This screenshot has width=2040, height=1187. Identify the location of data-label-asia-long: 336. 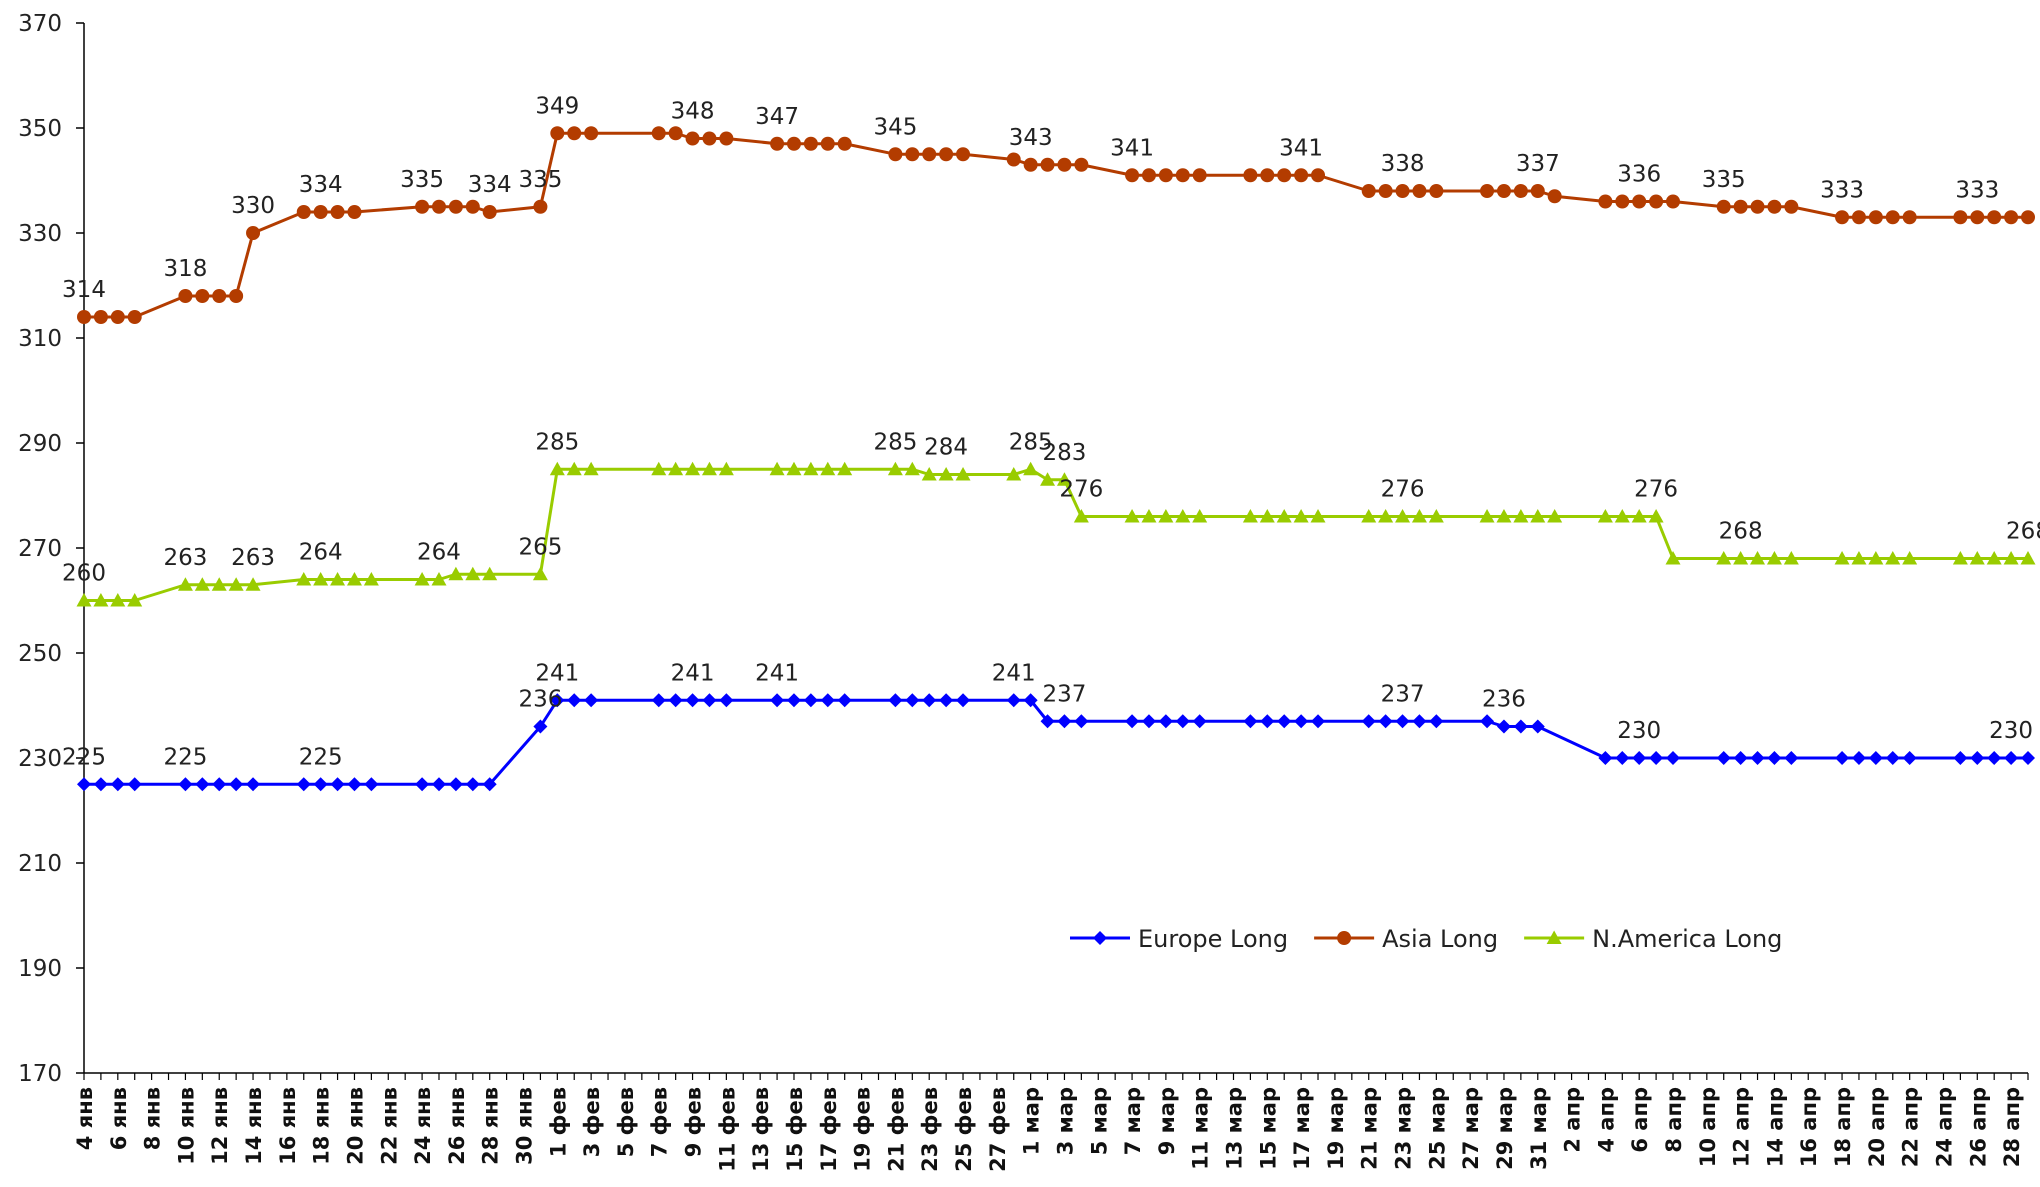
(1639, 175).